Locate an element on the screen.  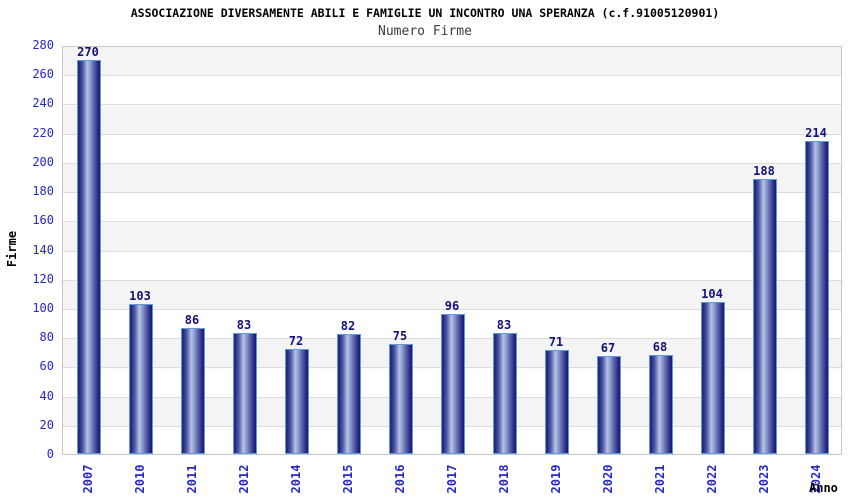
y-tick-label: 180 is located at coordinates (43, 191).